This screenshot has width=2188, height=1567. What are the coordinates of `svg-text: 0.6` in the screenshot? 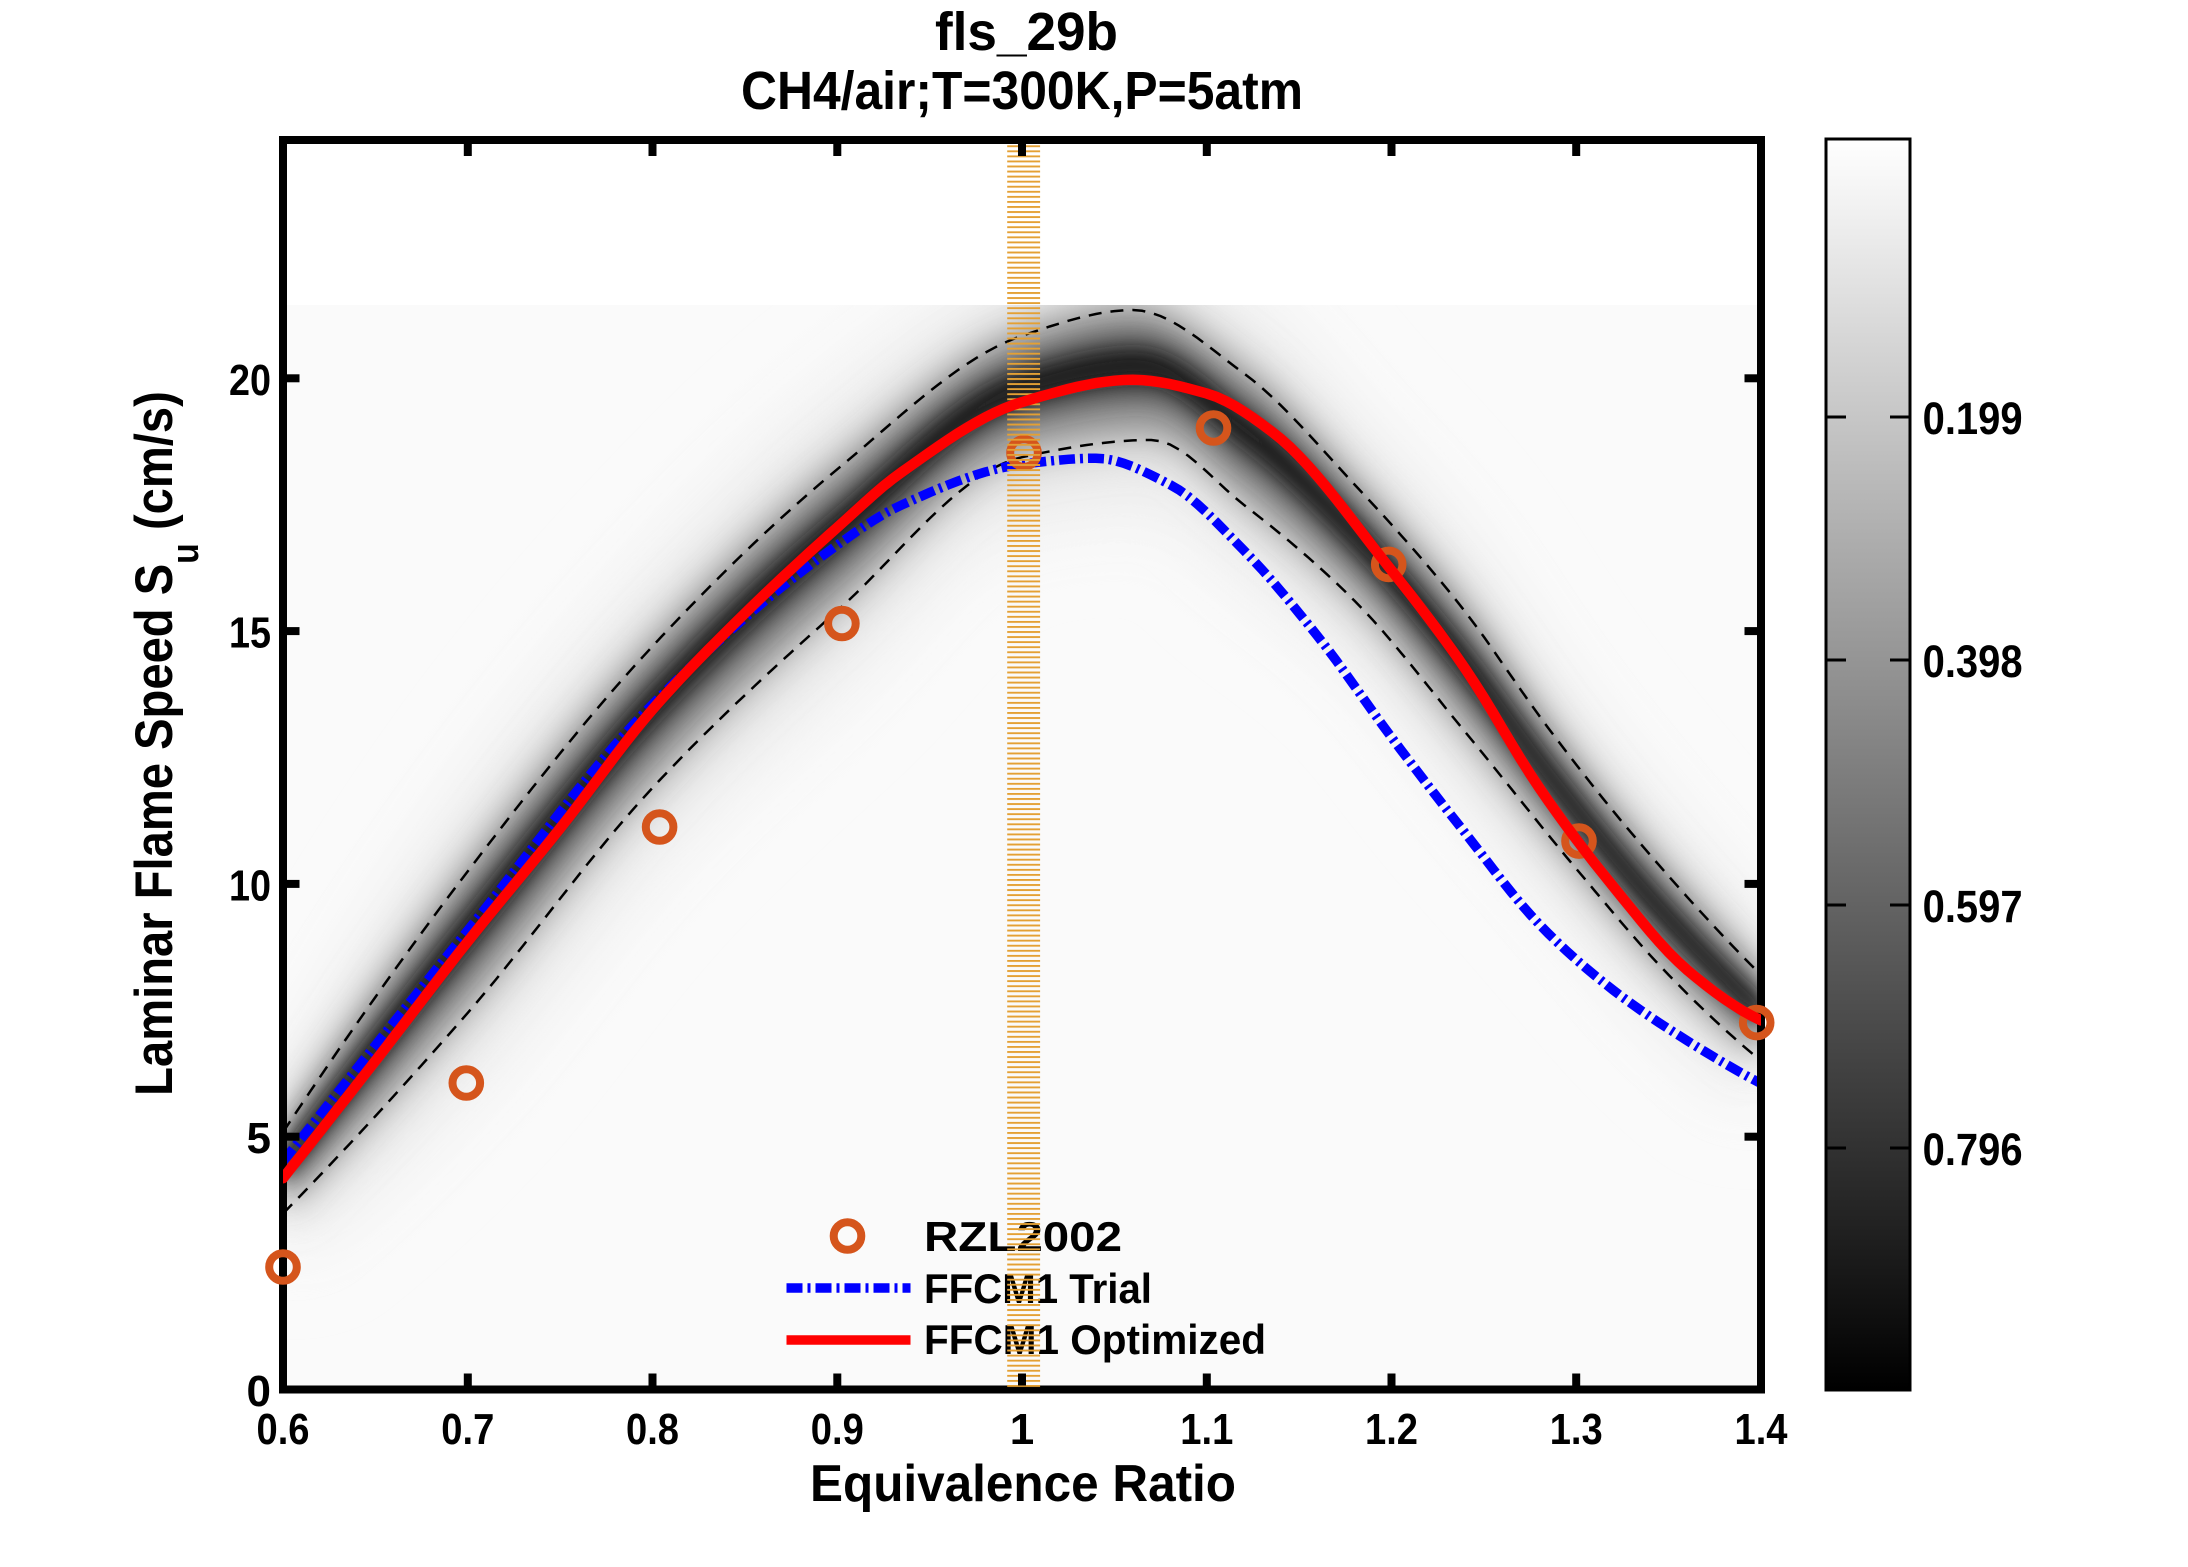 It's located at (283, 1429).